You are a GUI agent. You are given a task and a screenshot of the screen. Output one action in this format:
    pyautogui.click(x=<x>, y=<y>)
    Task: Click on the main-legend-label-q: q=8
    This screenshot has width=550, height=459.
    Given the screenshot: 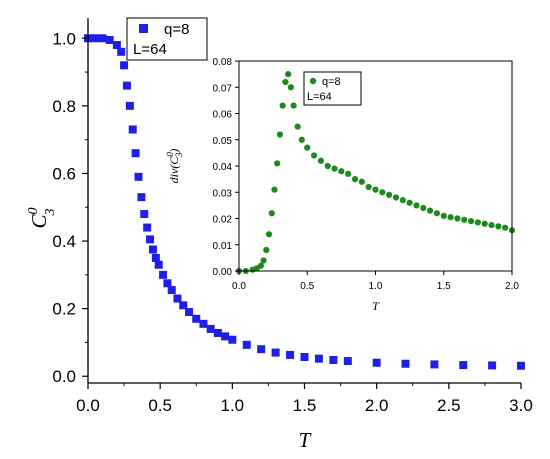 What is the action you would take?
    pyautogui.click(x=176, y=29)
    